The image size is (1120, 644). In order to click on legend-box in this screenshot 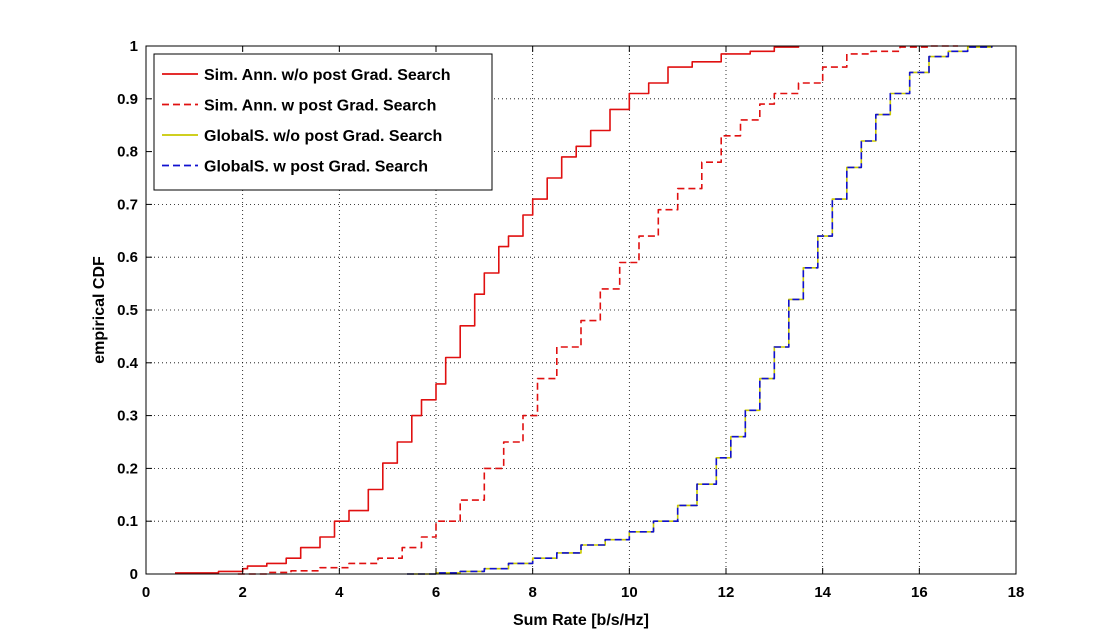, I will do `click(323, 122)`.